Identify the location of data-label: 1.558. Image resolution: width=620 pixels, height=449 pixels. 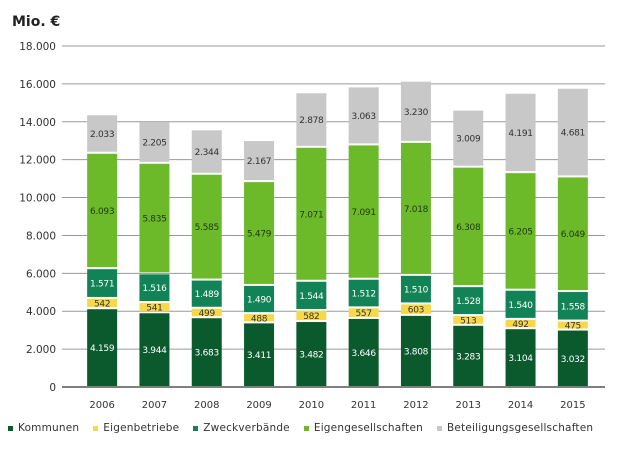
(573, 307).